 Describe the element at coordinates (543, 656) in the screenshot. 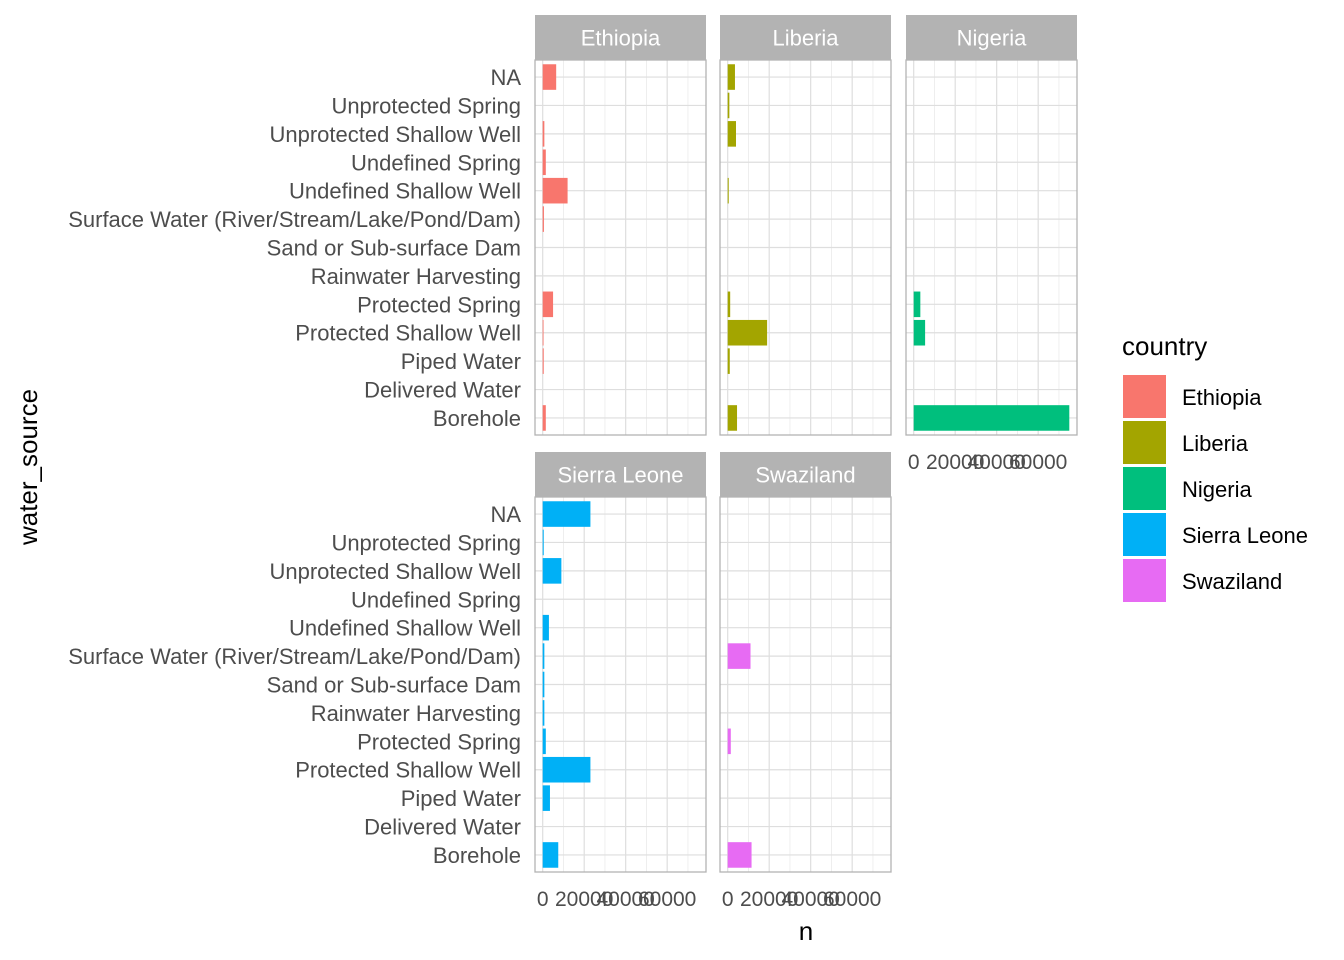

I see `bar-sierra-leone-surface-water-river-stream-lake-pond-dam` at that location.